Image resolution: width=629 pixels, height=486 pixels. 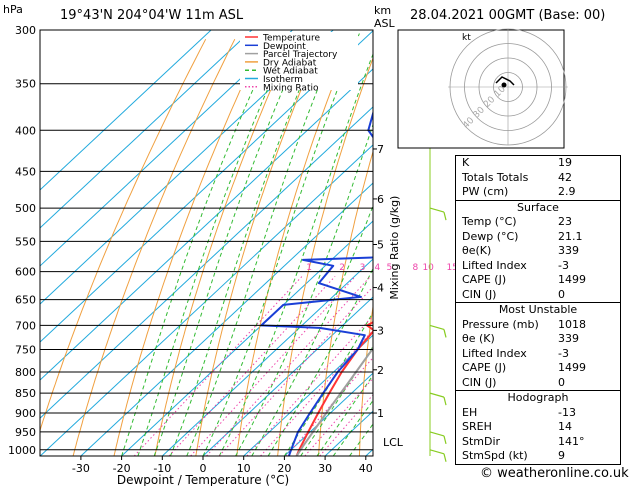 What do you see at coordinates (477, 250) in the screenshot?
I see `index-label: θe(K)` at bounding box center [477, 250].